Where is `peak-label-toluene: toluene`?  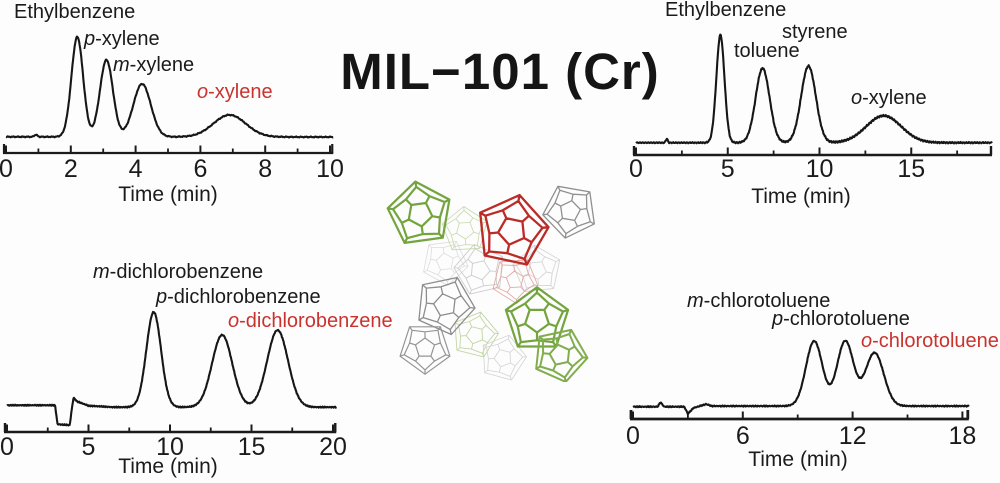
peak-label-toluene: toluene is located at coordinates (767, 51).